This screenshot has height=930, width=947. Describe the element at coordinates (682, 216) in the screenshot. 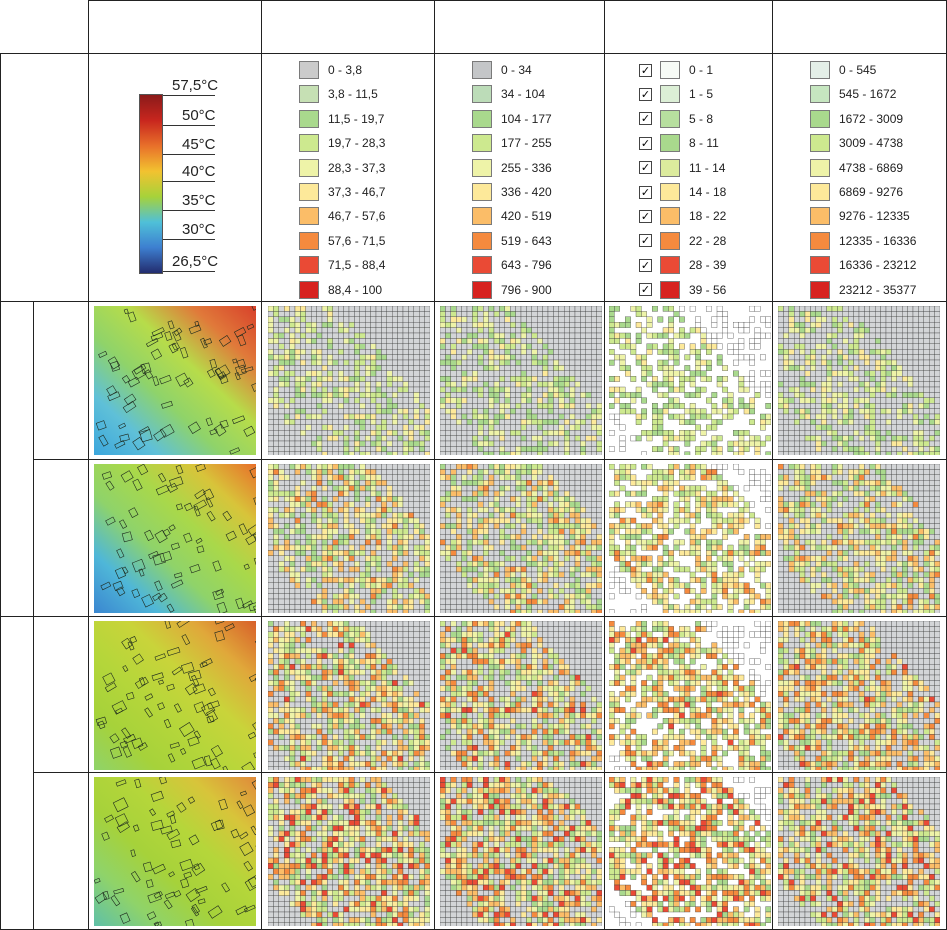

I see `legend-entry: ✓ 18 - 22` at that location.